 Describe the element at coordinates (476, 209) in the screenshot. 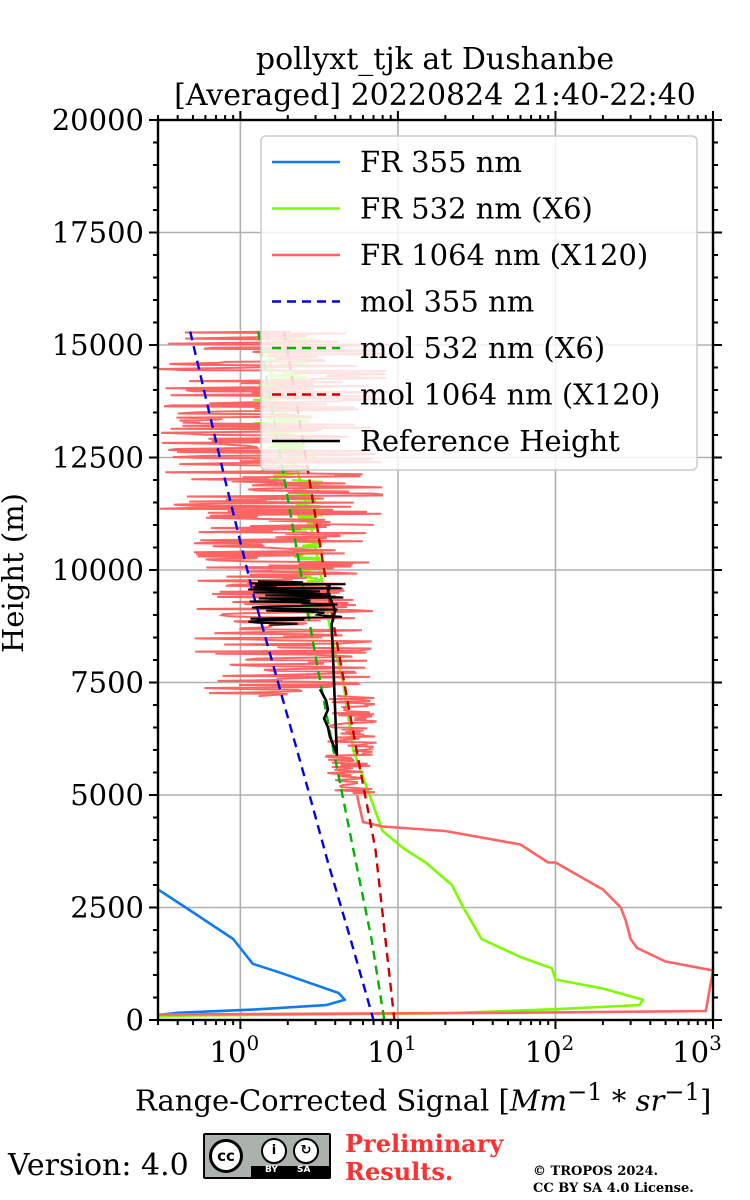

I see `legend-label: FR 532 nm (X6)` at that location.